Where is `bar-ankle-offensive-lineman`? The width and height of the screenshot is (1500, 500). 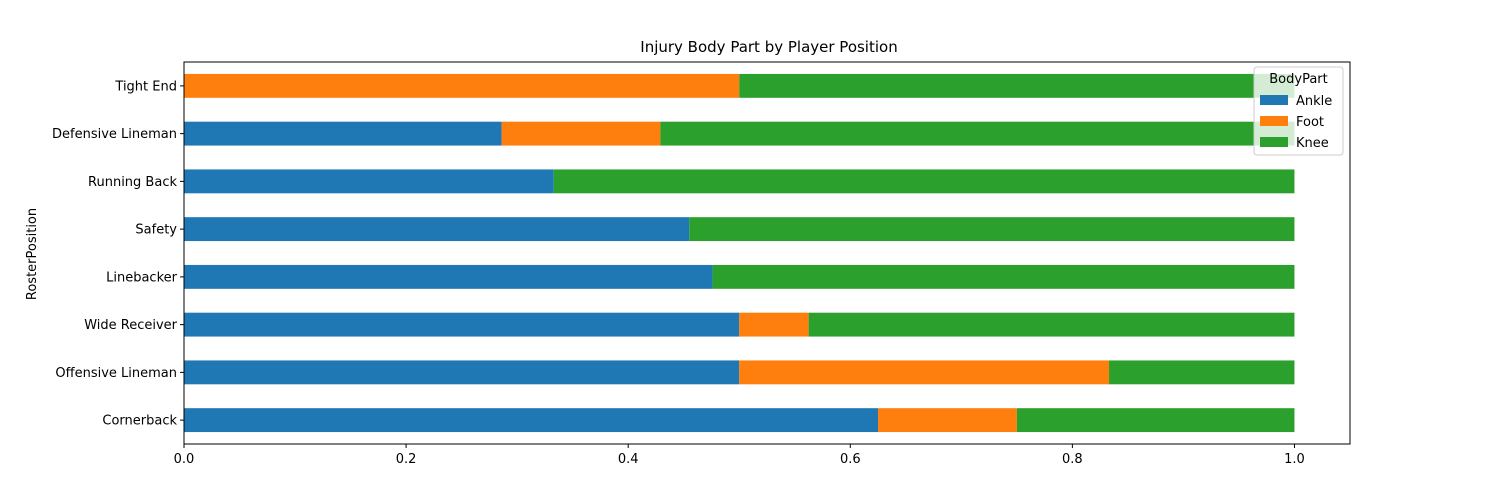
bar-ankle-offensive-lineman is located at coordinates (462, 372).